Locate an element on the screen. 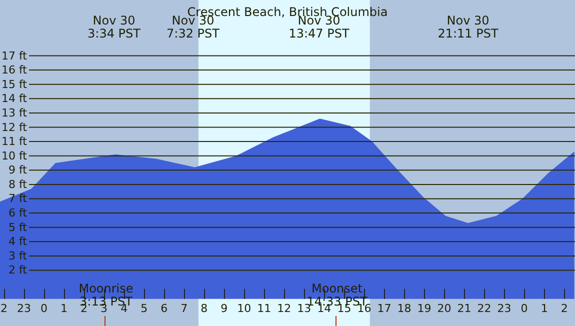  x-tick-label: 13 is located at coordinates (304, 308).